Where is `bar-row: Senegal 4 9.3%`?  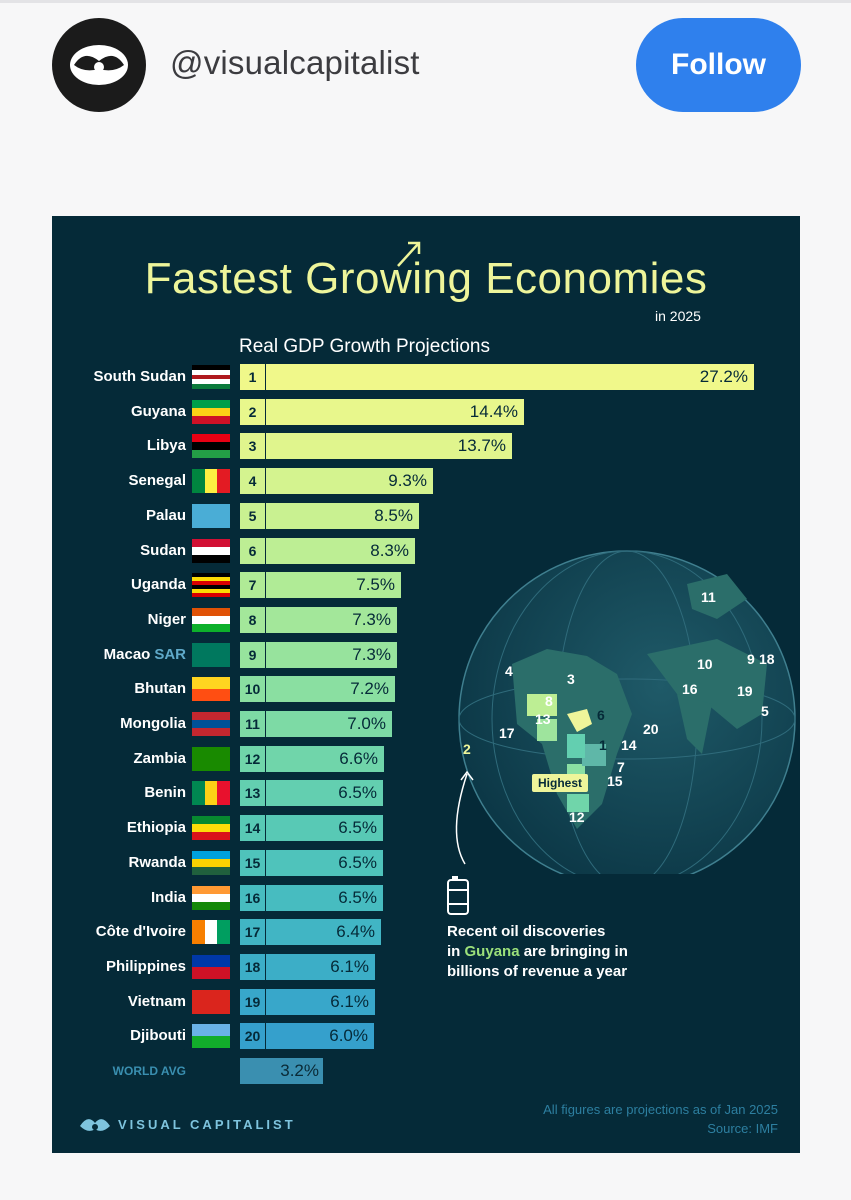
bar-row: Senegal 4 9.3% is located at coordinates (426, 481).